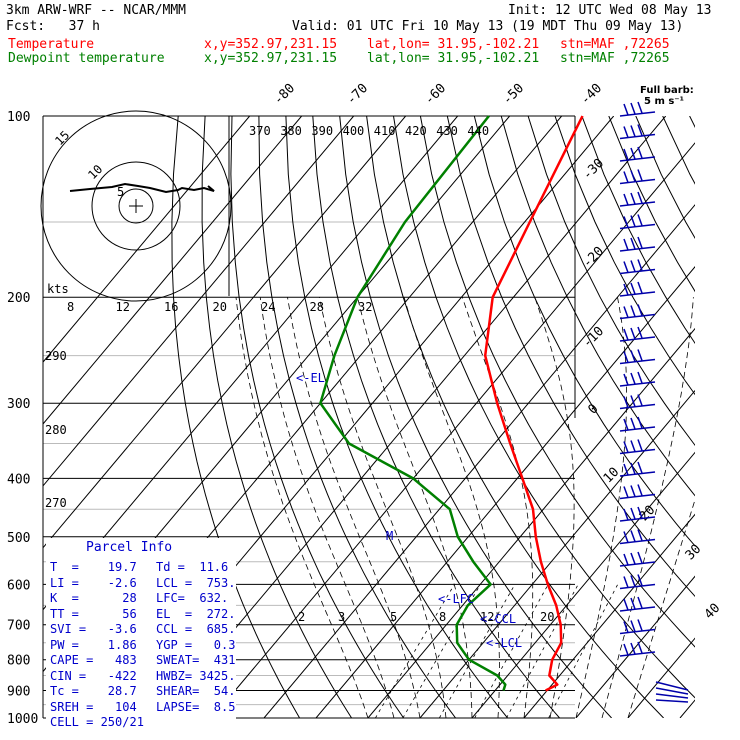  What do you see at coordinates (56, 356) in the screenshot?
I see `theta-e-label: 290` at bounding box center [56, 356].